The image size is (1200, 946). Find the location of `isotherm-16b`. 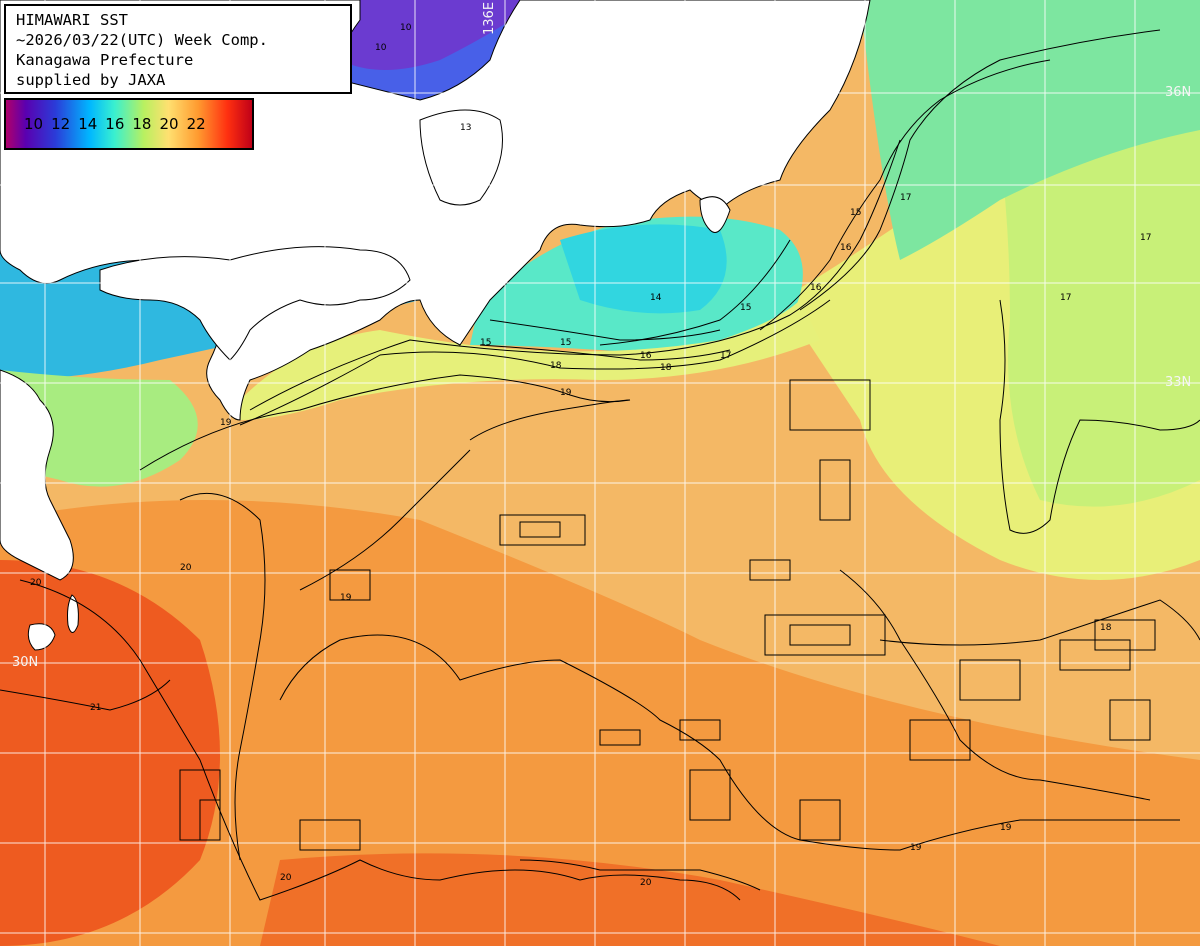

isotherm-16b is located at coordinates (605, 352).